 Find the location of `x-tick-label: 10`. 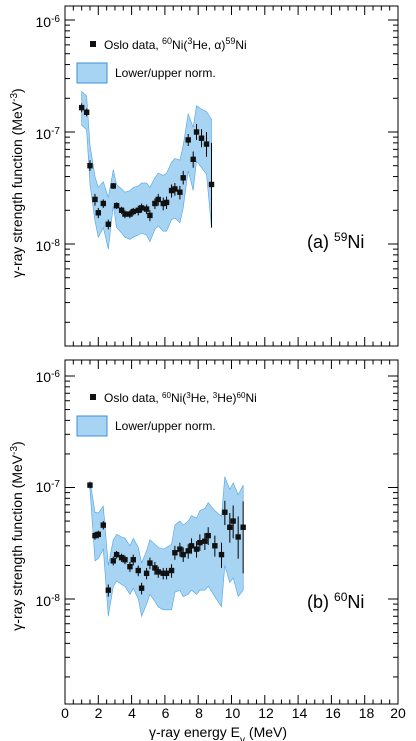

x-tick-label: 10 is located at coordinates (233, 713).